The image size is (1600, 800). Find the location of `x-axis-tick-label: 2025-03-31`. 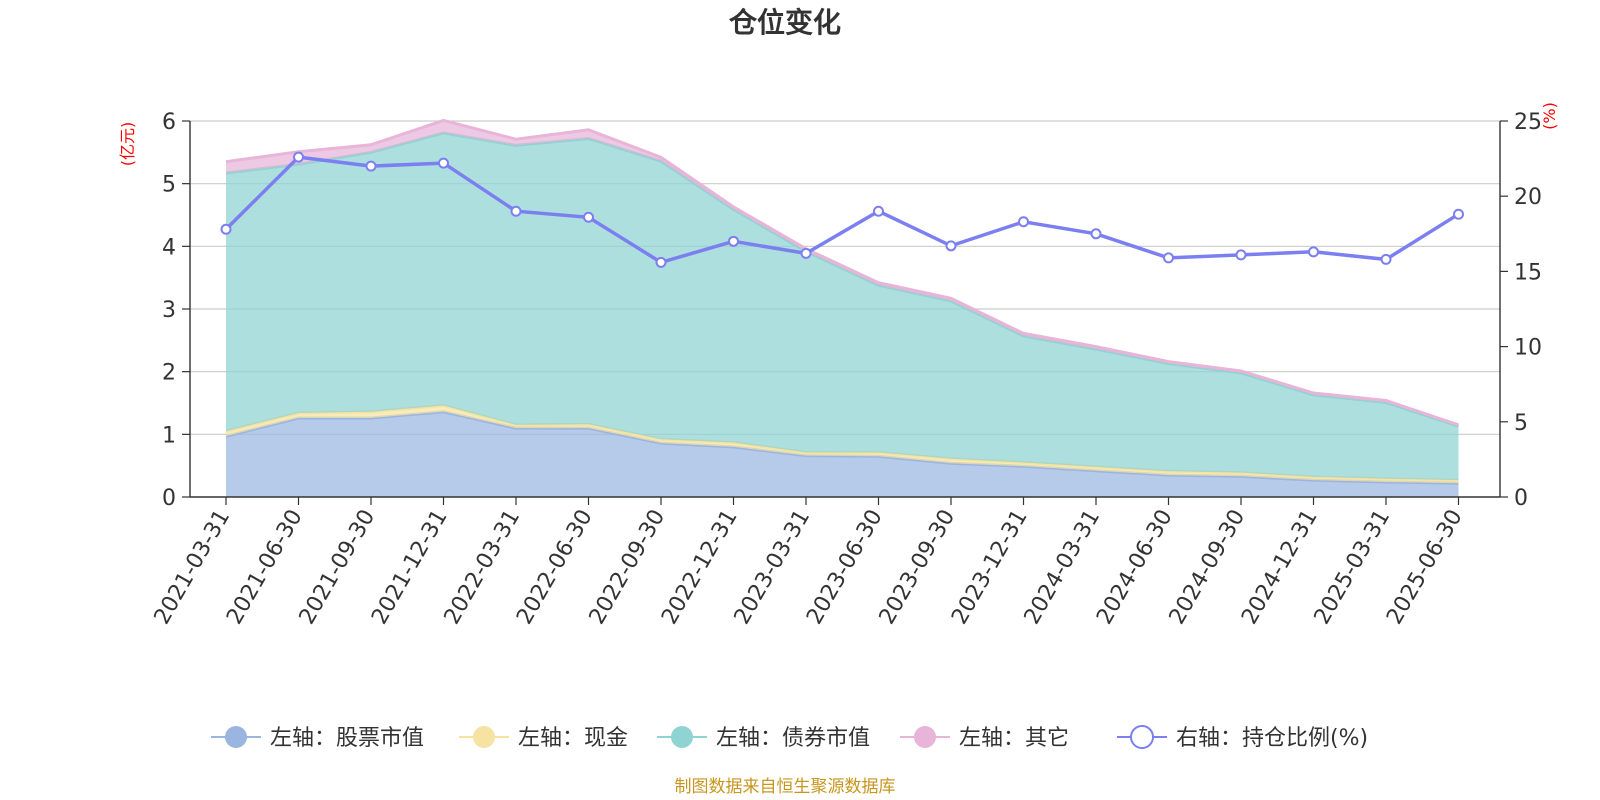

x-axis-tick-label: 2025-03-31 is located at coordinates (1353, 567).